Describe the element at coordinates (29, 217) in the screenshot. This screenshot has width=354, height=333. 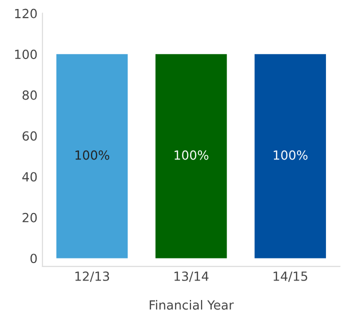
I see `y-tick-label: 20` at that location.